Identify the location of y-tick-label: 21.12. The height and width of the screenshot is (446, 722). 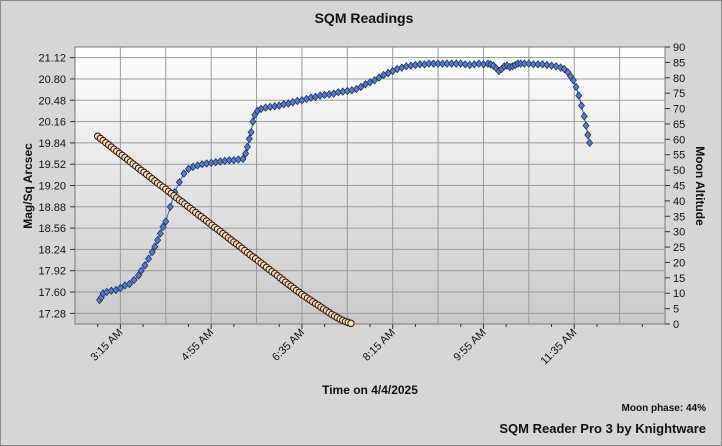
(52, 59).